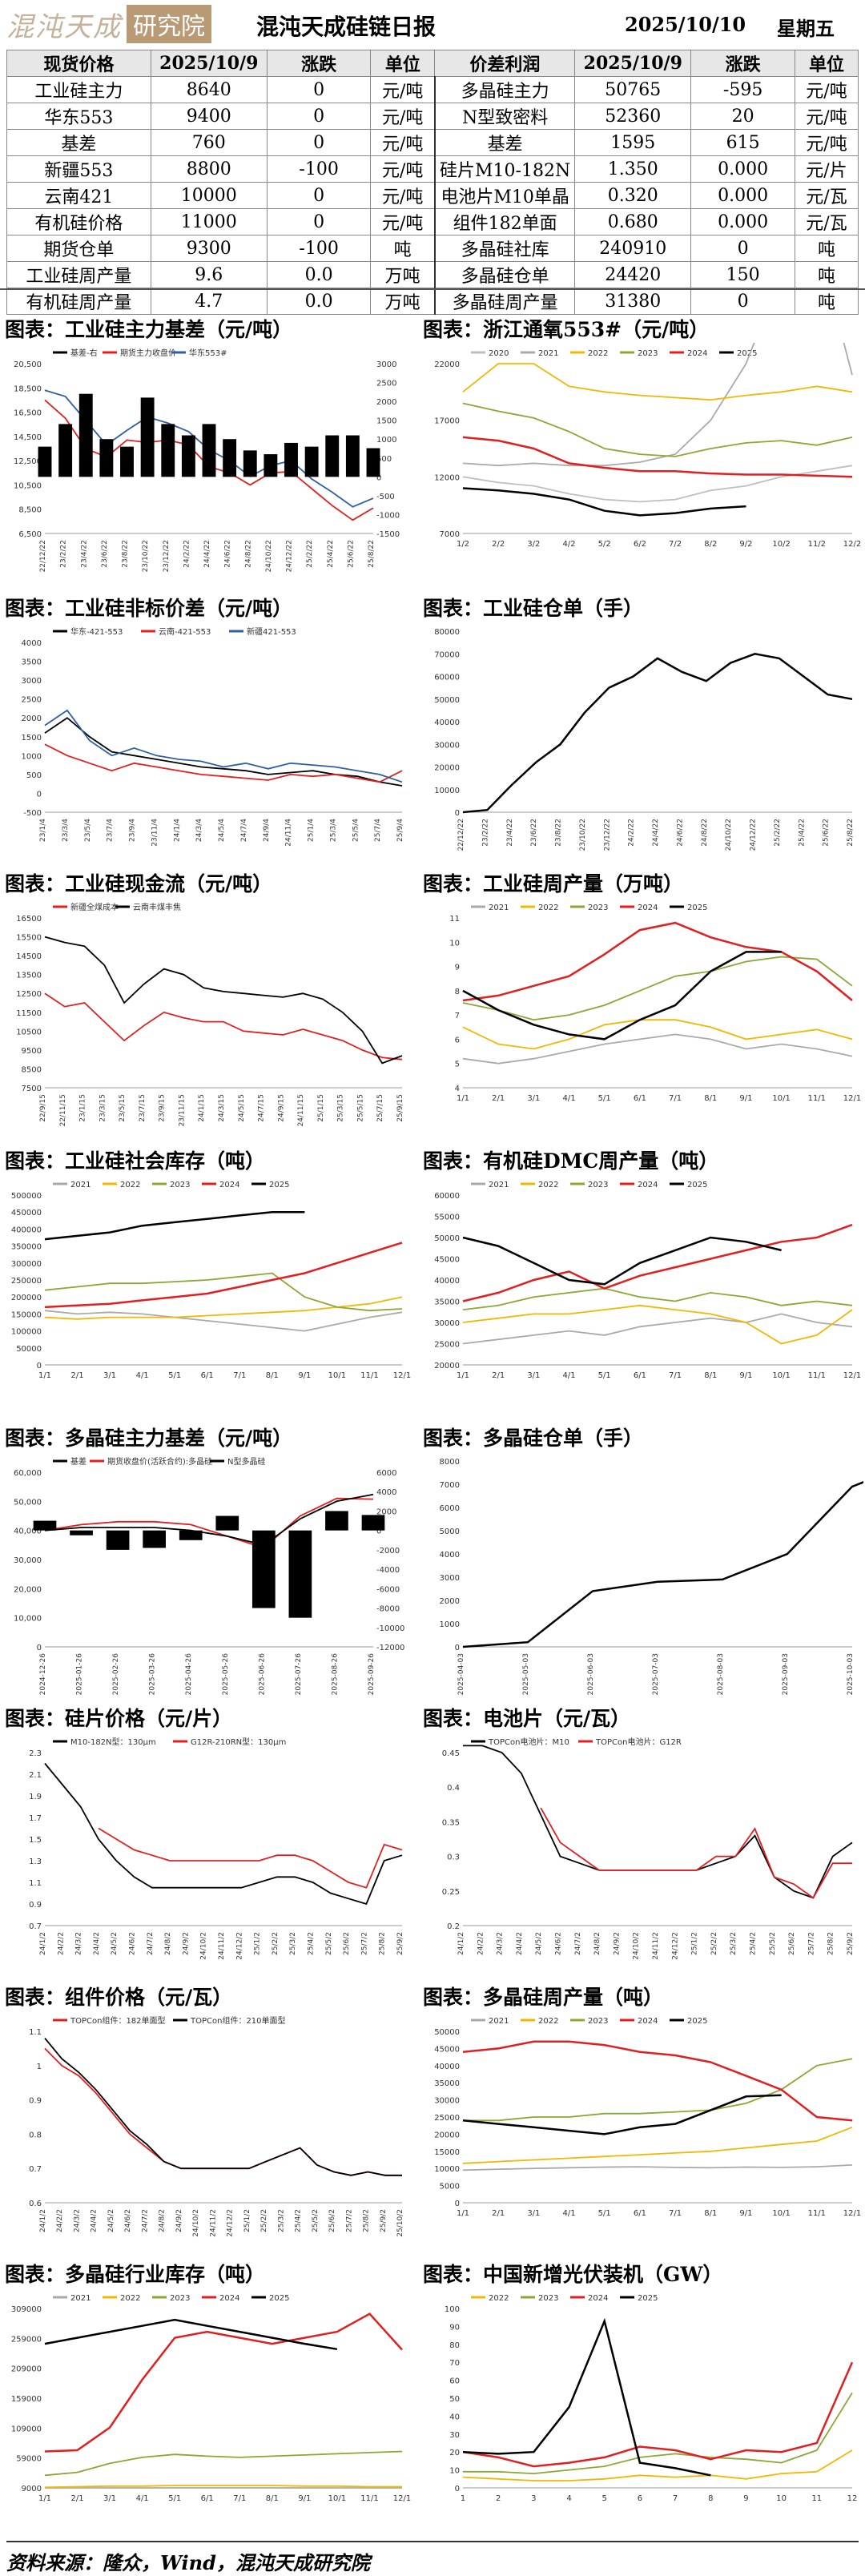 Image resolution: width=865 pixels, height=2576 pixels. What do you see at coordinates (28, 1474) in the screenshot?
I see `y-tick-label: 60,000` at bounding box center [28, 1474].